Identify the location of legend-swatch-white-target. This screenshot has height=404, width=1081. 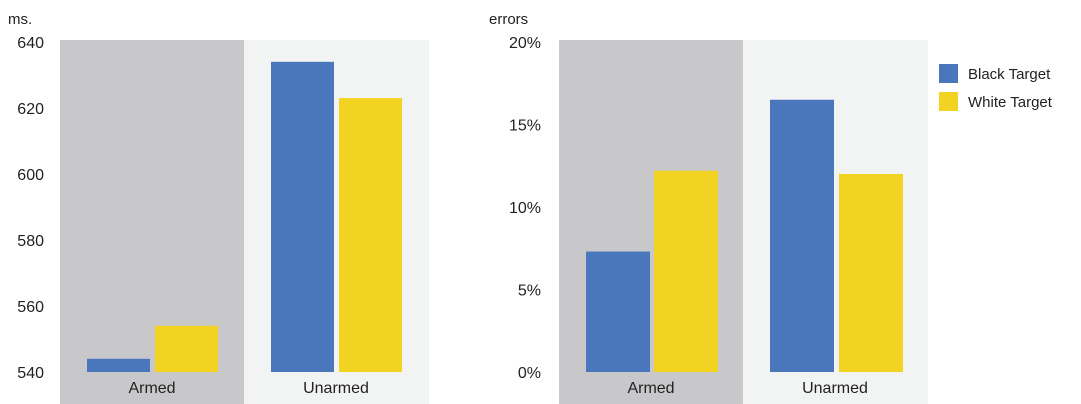
(948, 101).